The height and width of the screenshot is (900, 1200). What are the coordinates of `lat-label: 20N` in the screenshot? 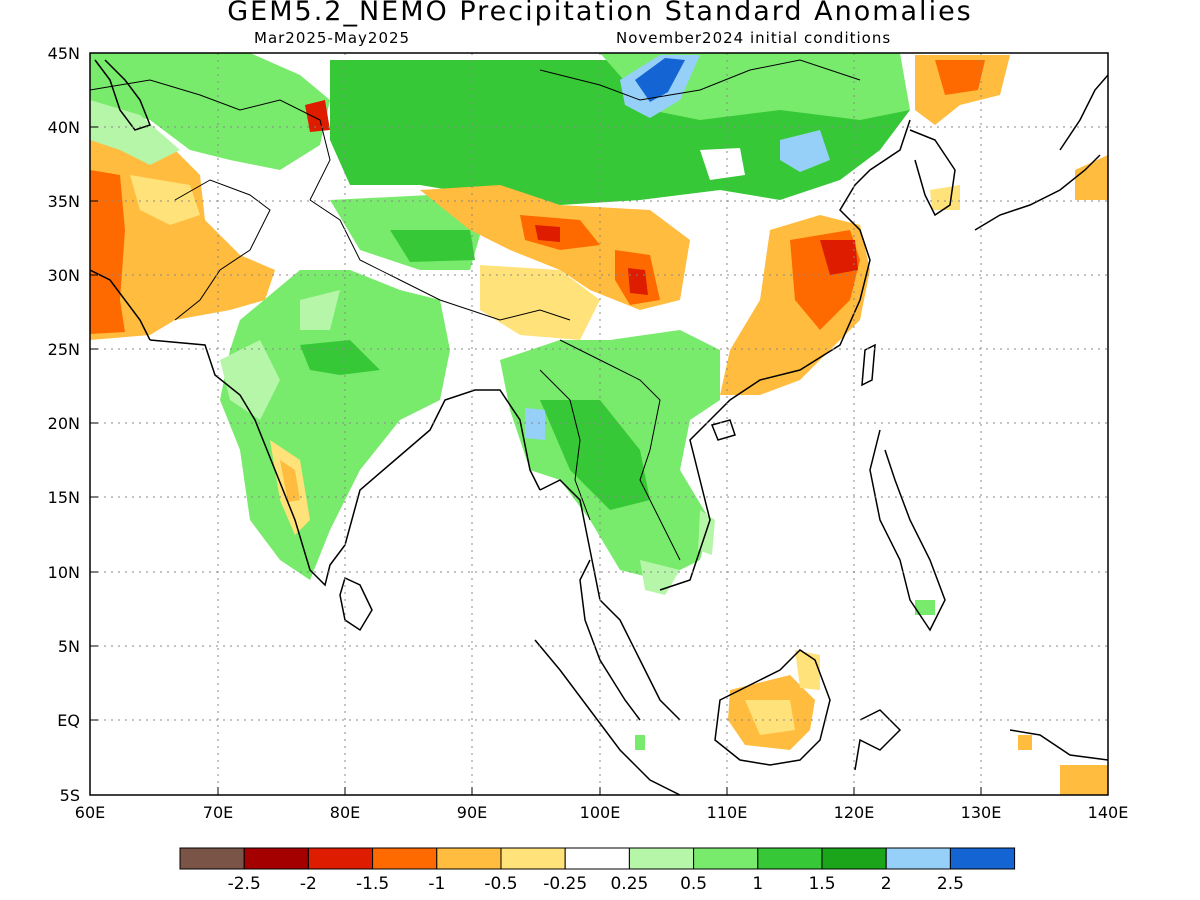 It's located at (64, 423).